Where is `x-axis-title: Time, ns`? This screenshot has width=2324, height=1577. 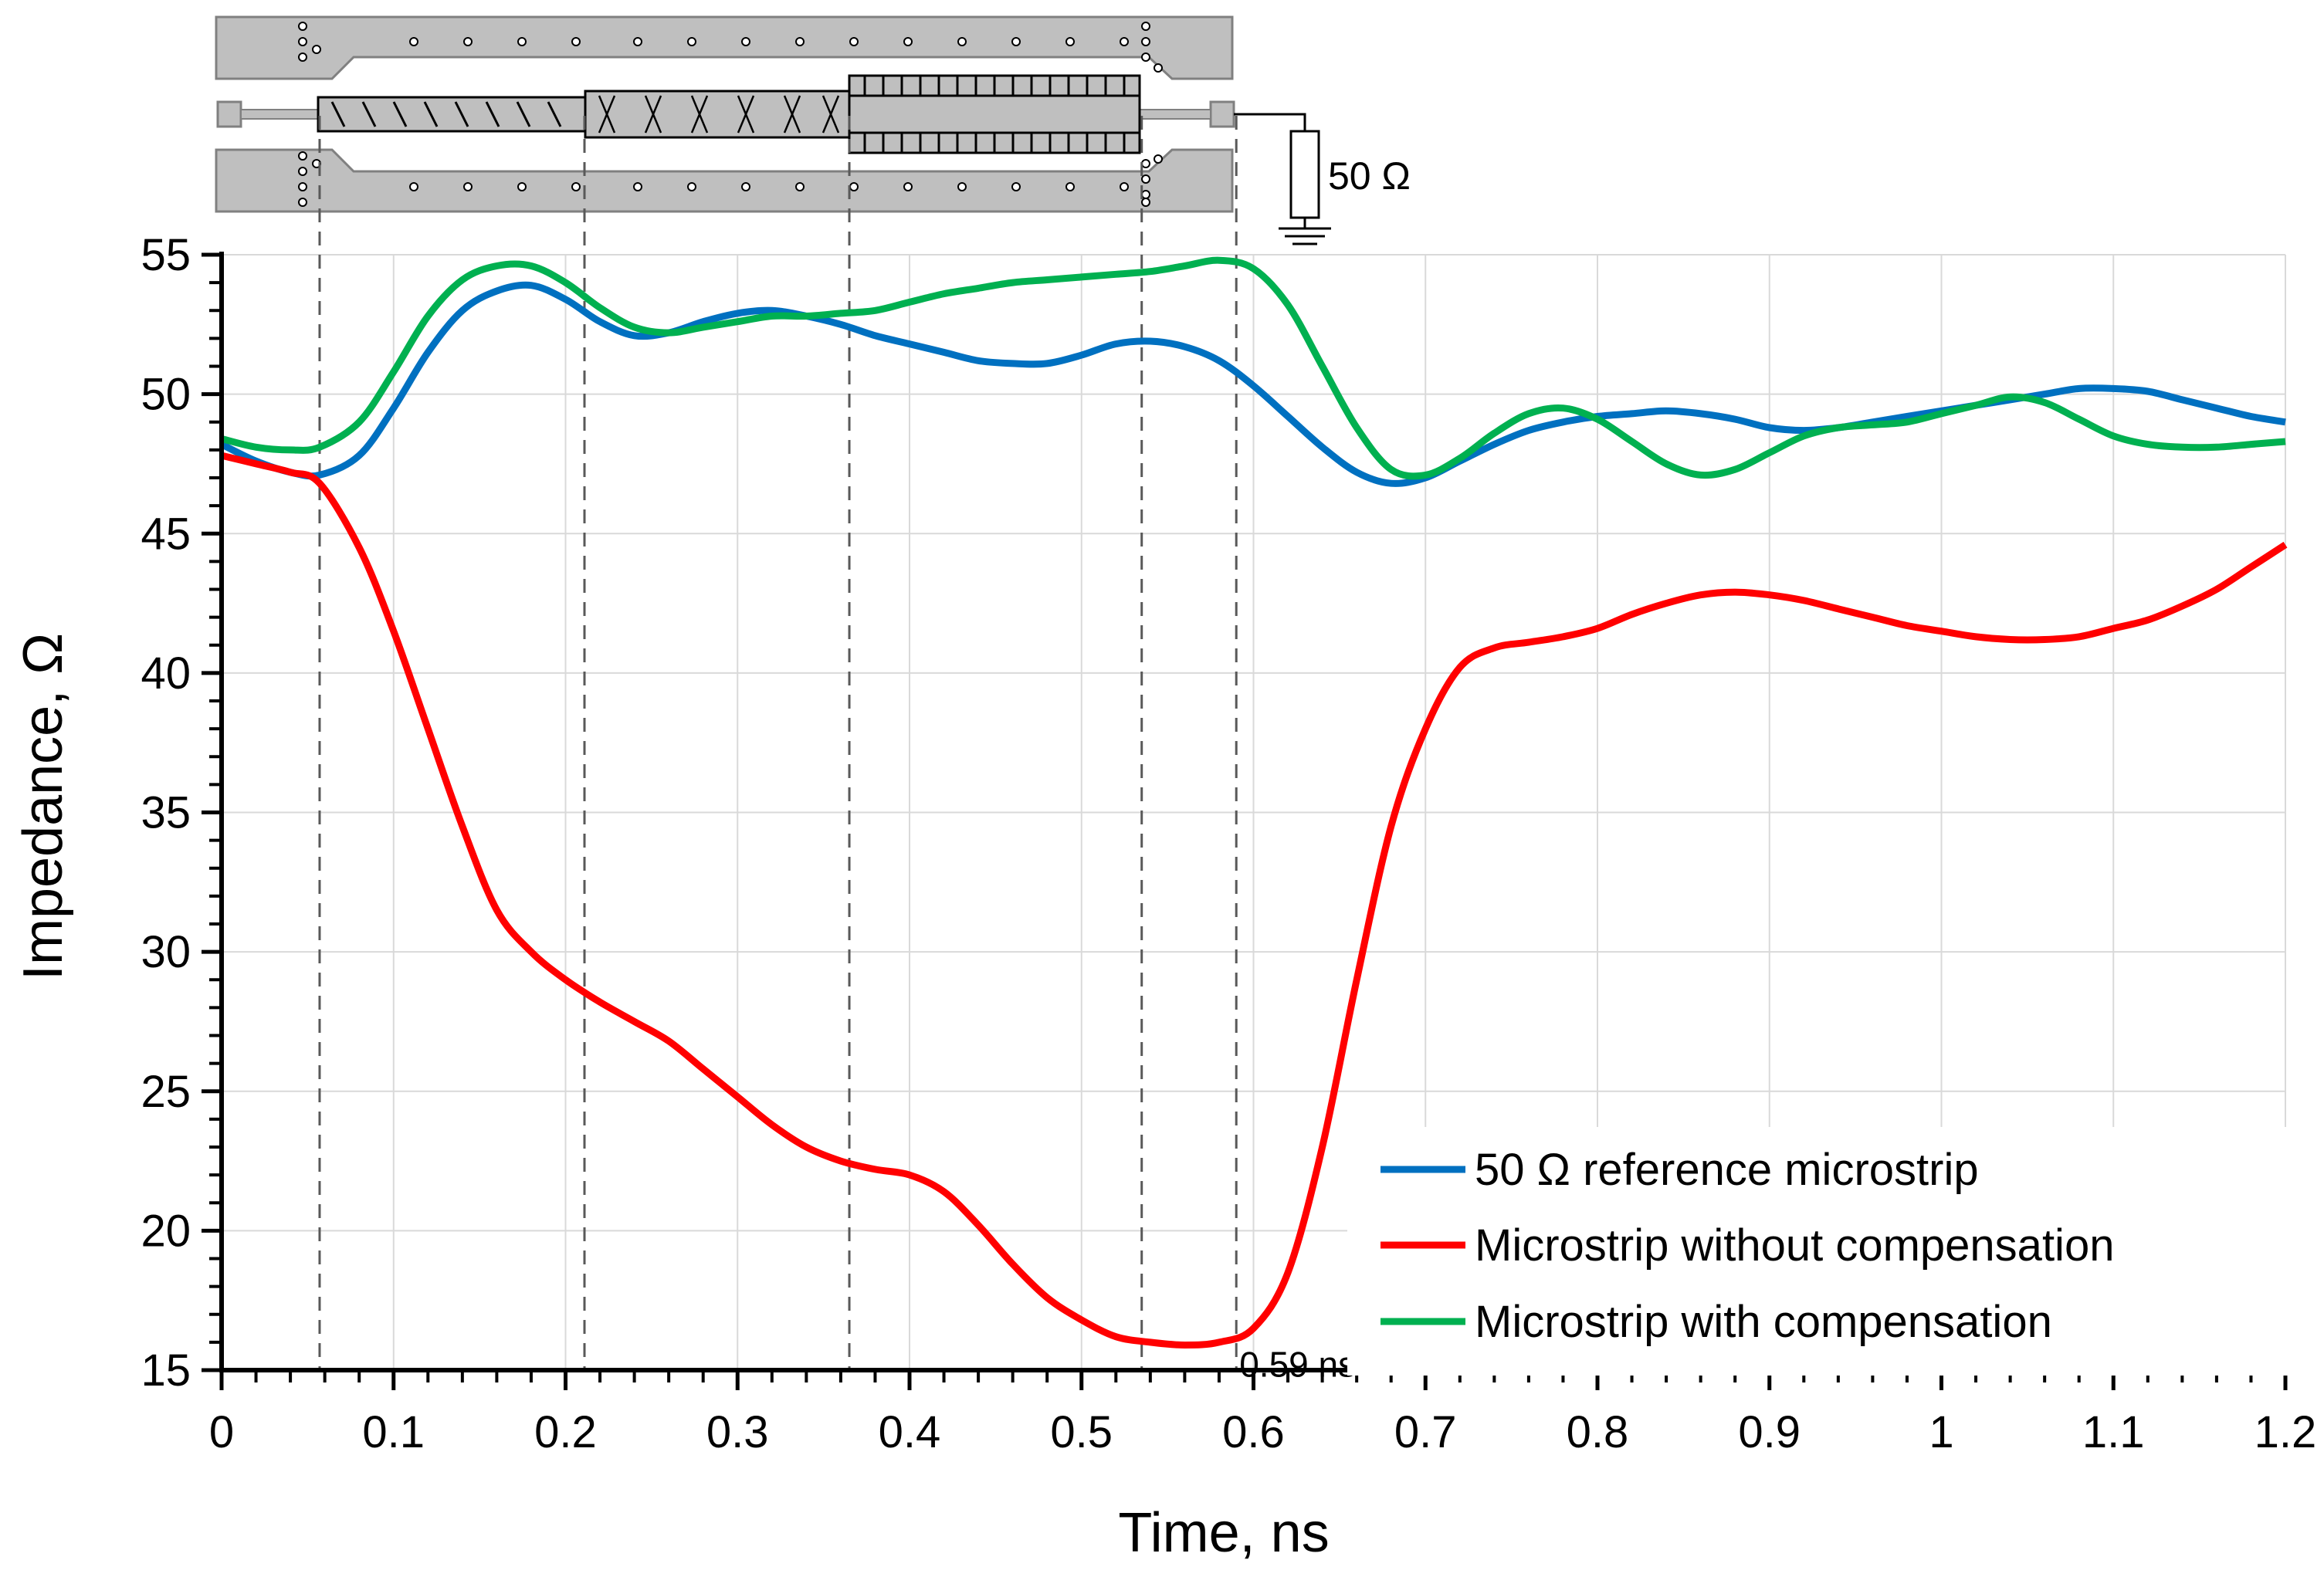 x-axis-title: Time, ns is located at coordinates (1223, 1533).